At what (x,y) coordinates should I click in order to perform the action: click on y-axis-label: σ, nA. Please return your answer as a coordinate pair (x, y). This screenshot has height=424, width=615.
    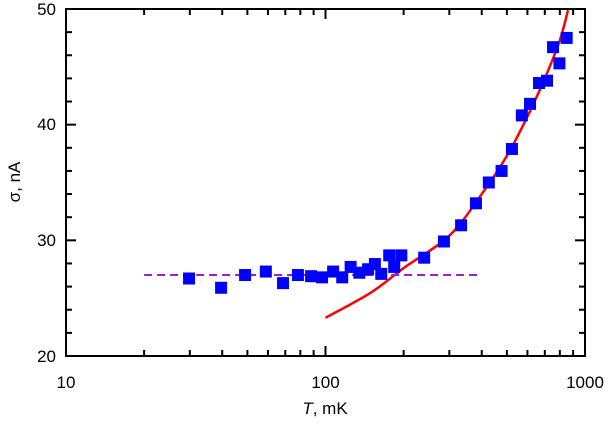
    Looking at the image, I should click on (14, 181).